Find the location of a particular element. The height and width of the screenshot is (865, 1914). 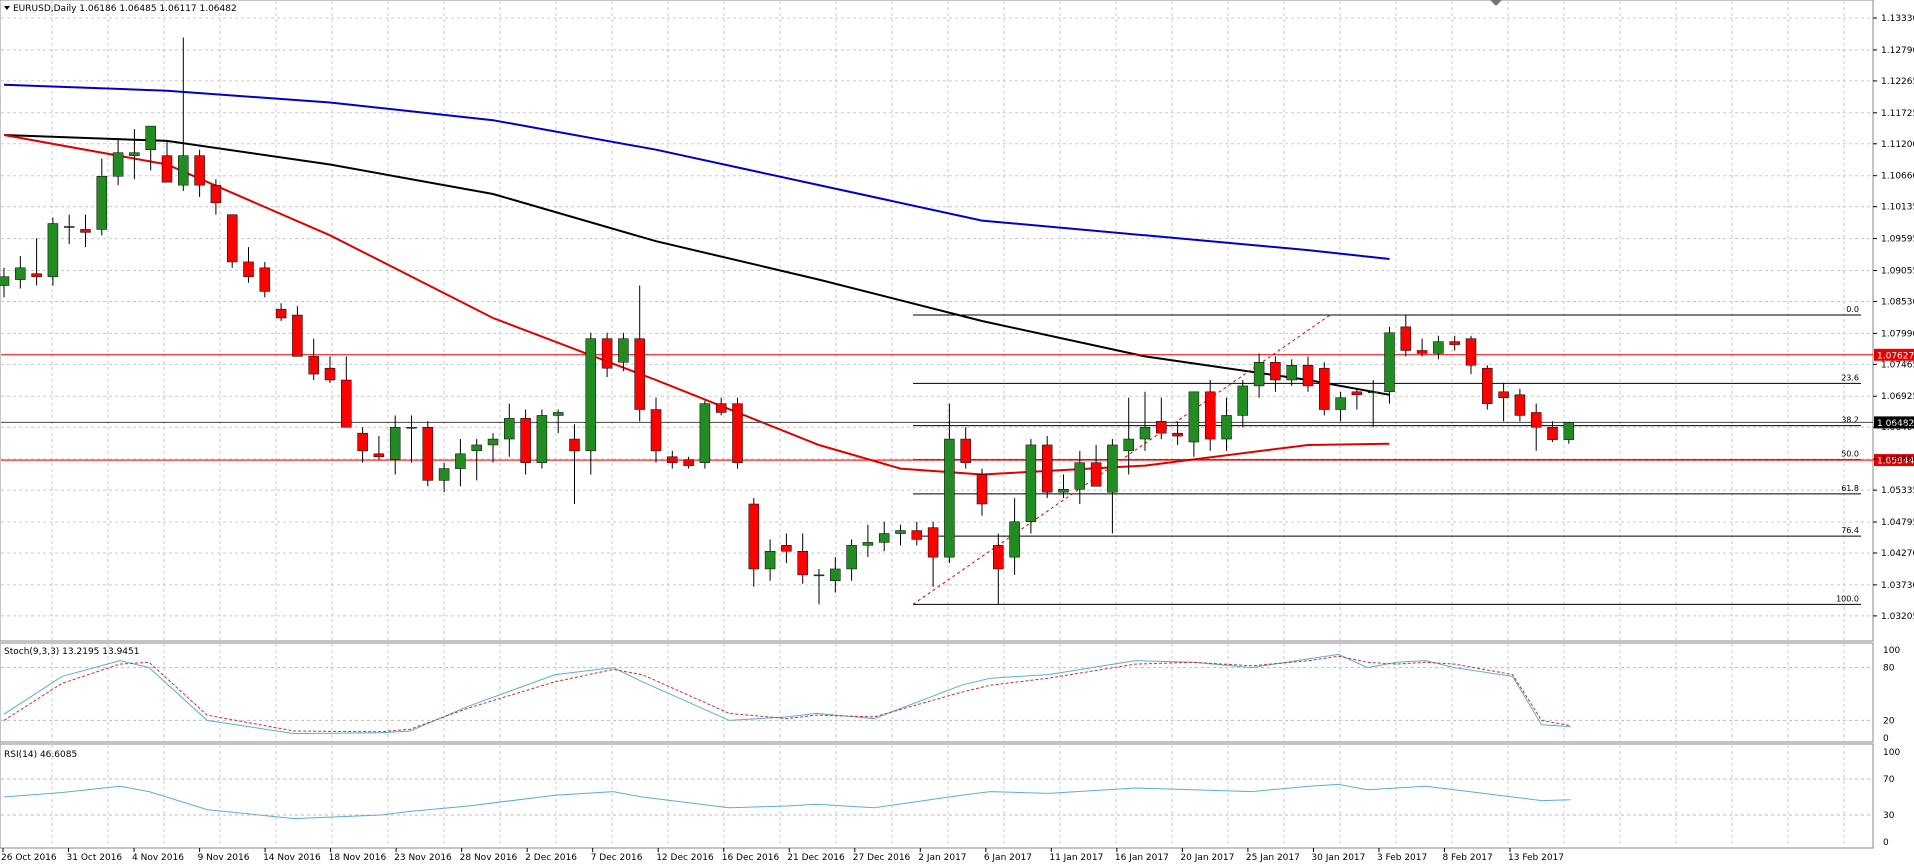

stochastic-lines is located at coordinates (787, 694).